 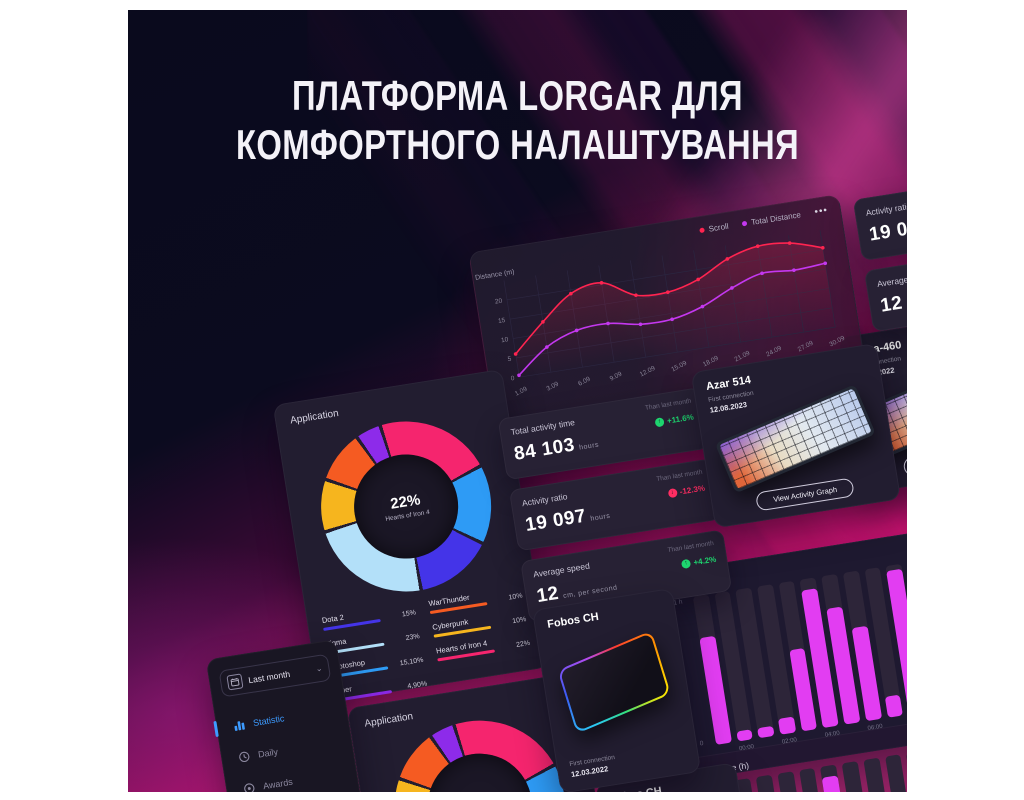 I want to click on distance-series-dot, so click(x=744, y=223).